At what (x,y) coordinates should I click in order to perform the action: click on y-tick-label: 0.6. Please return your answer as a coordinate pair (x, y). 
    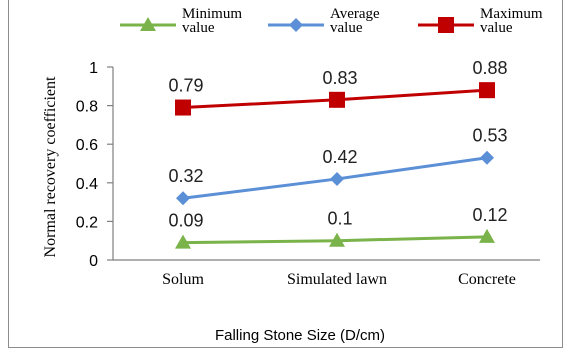
    Looking at the image, I should click on (87, 145).